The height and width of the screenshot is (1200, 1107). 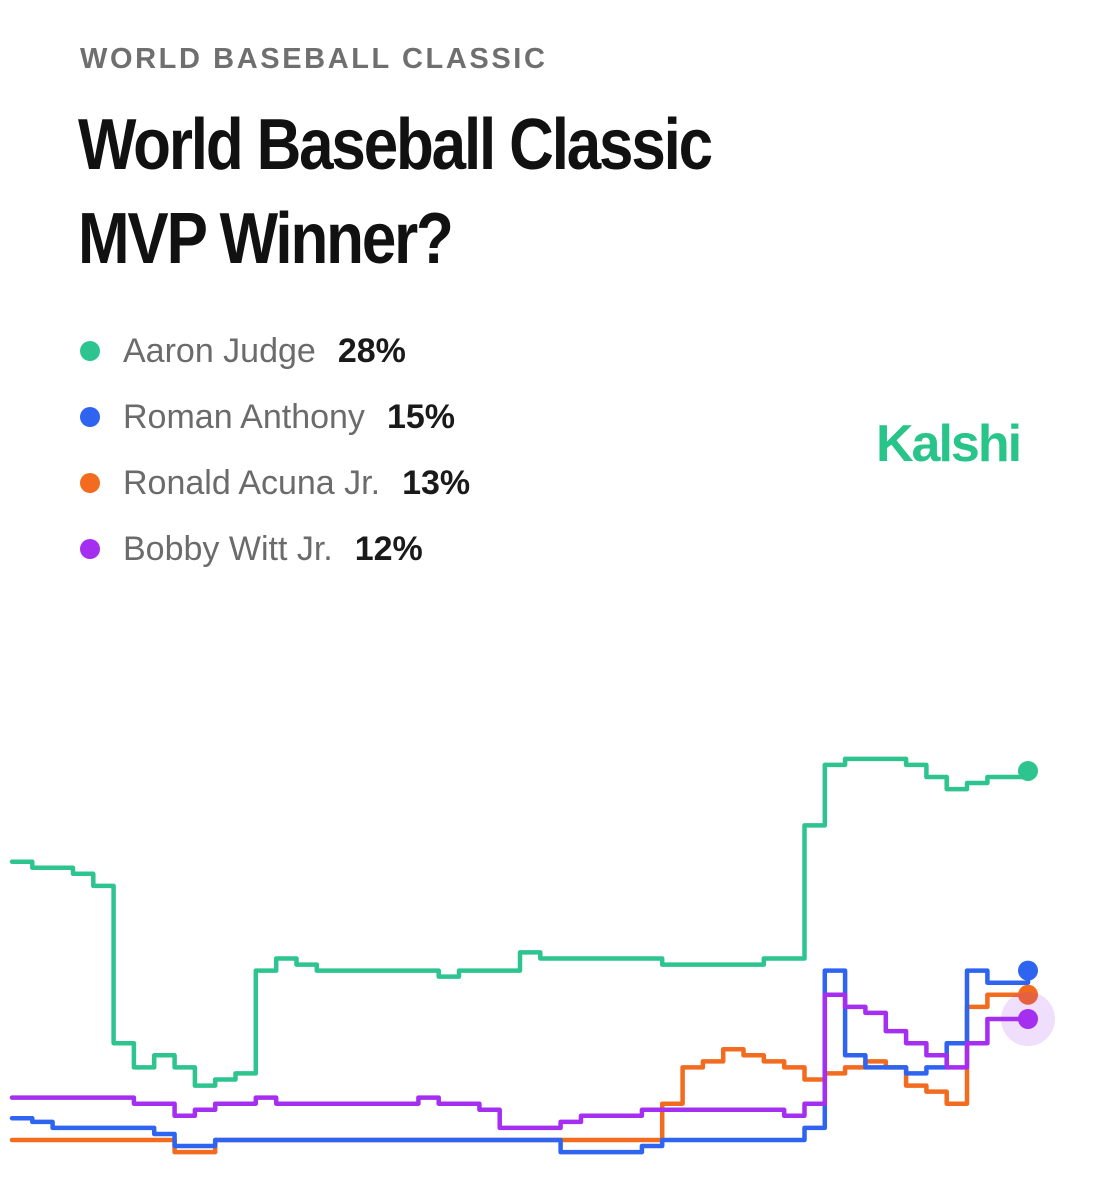 What do you see at coordinates (219, 350) in the screenshot?
I see `legend-series-name: Aaron Judge` at bounding box center [219, 350].